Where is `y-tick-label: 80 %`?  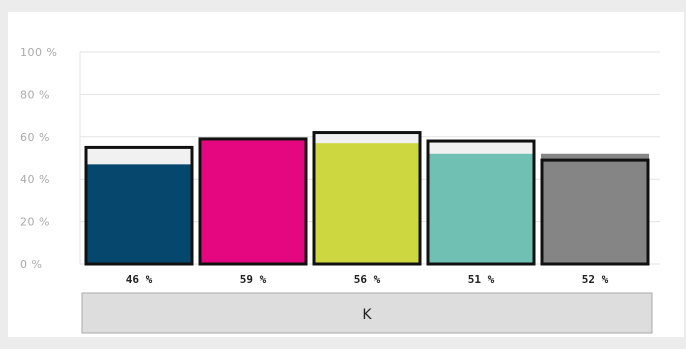 y-tick-label: 80 % is located at coordinates (35, 94).